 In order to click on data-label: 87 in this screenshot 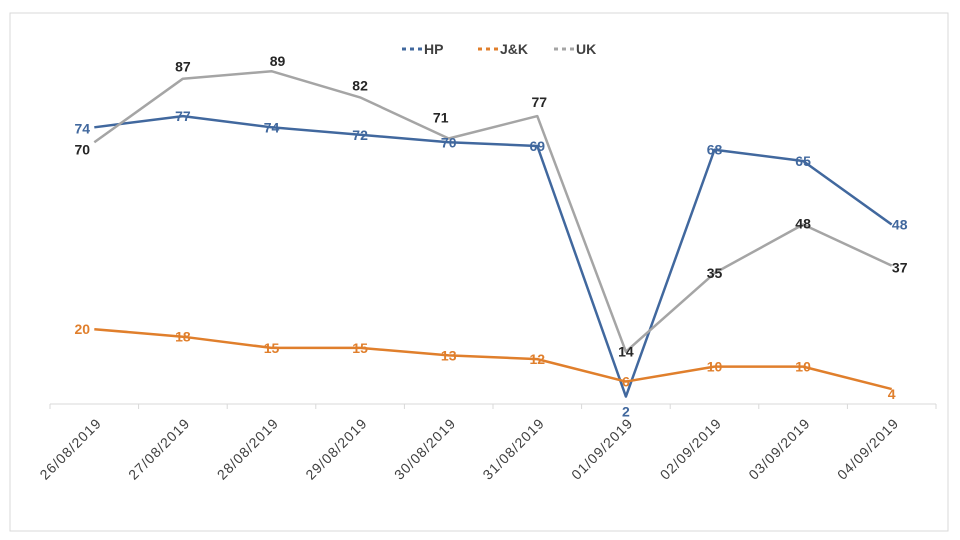, I will do `click(183, 67)`.